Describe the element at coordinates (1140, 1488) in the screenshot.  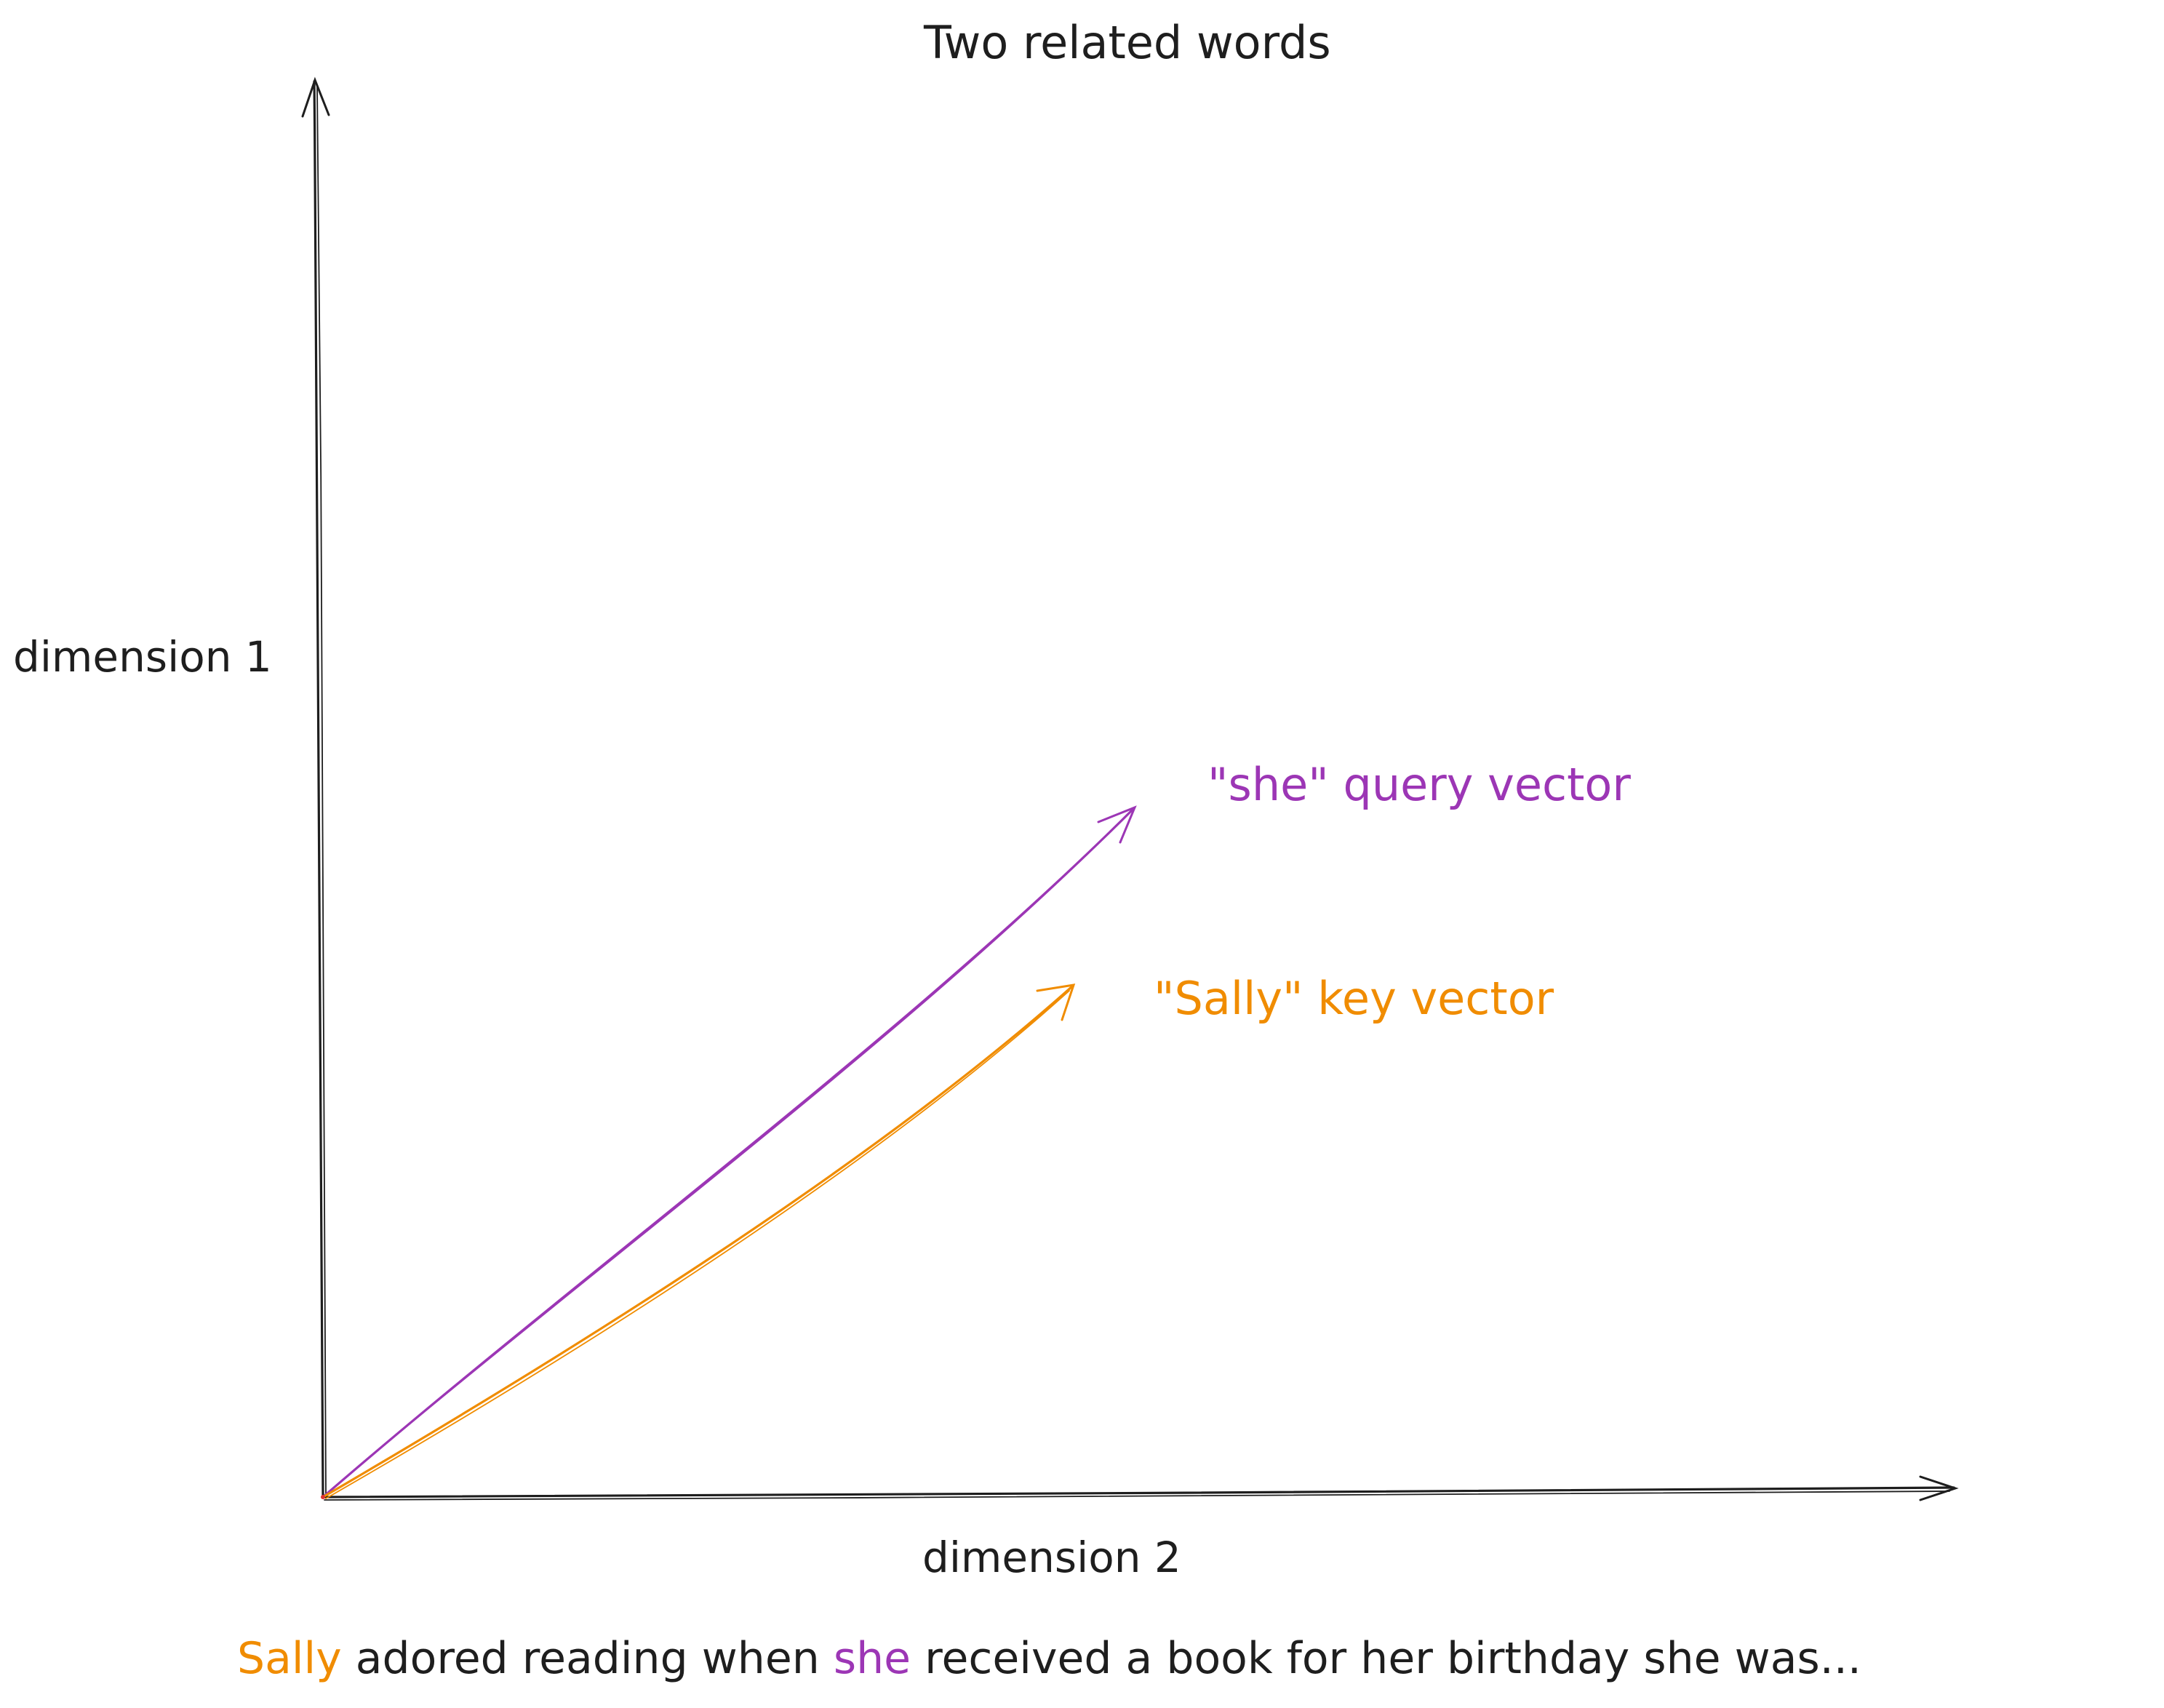
I see `x-axis` at that location.